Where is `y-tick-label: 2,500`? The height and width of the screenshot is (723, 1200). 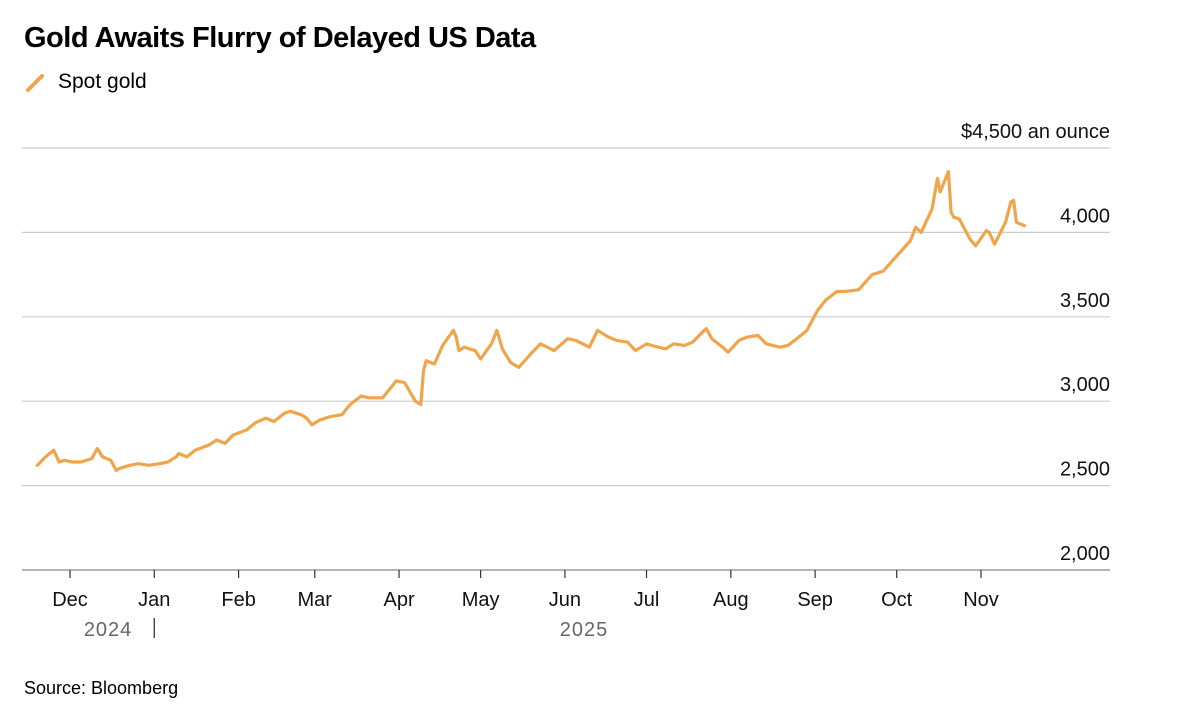 y-tick-label: 2,500 is located at coordinates (1085, 470).